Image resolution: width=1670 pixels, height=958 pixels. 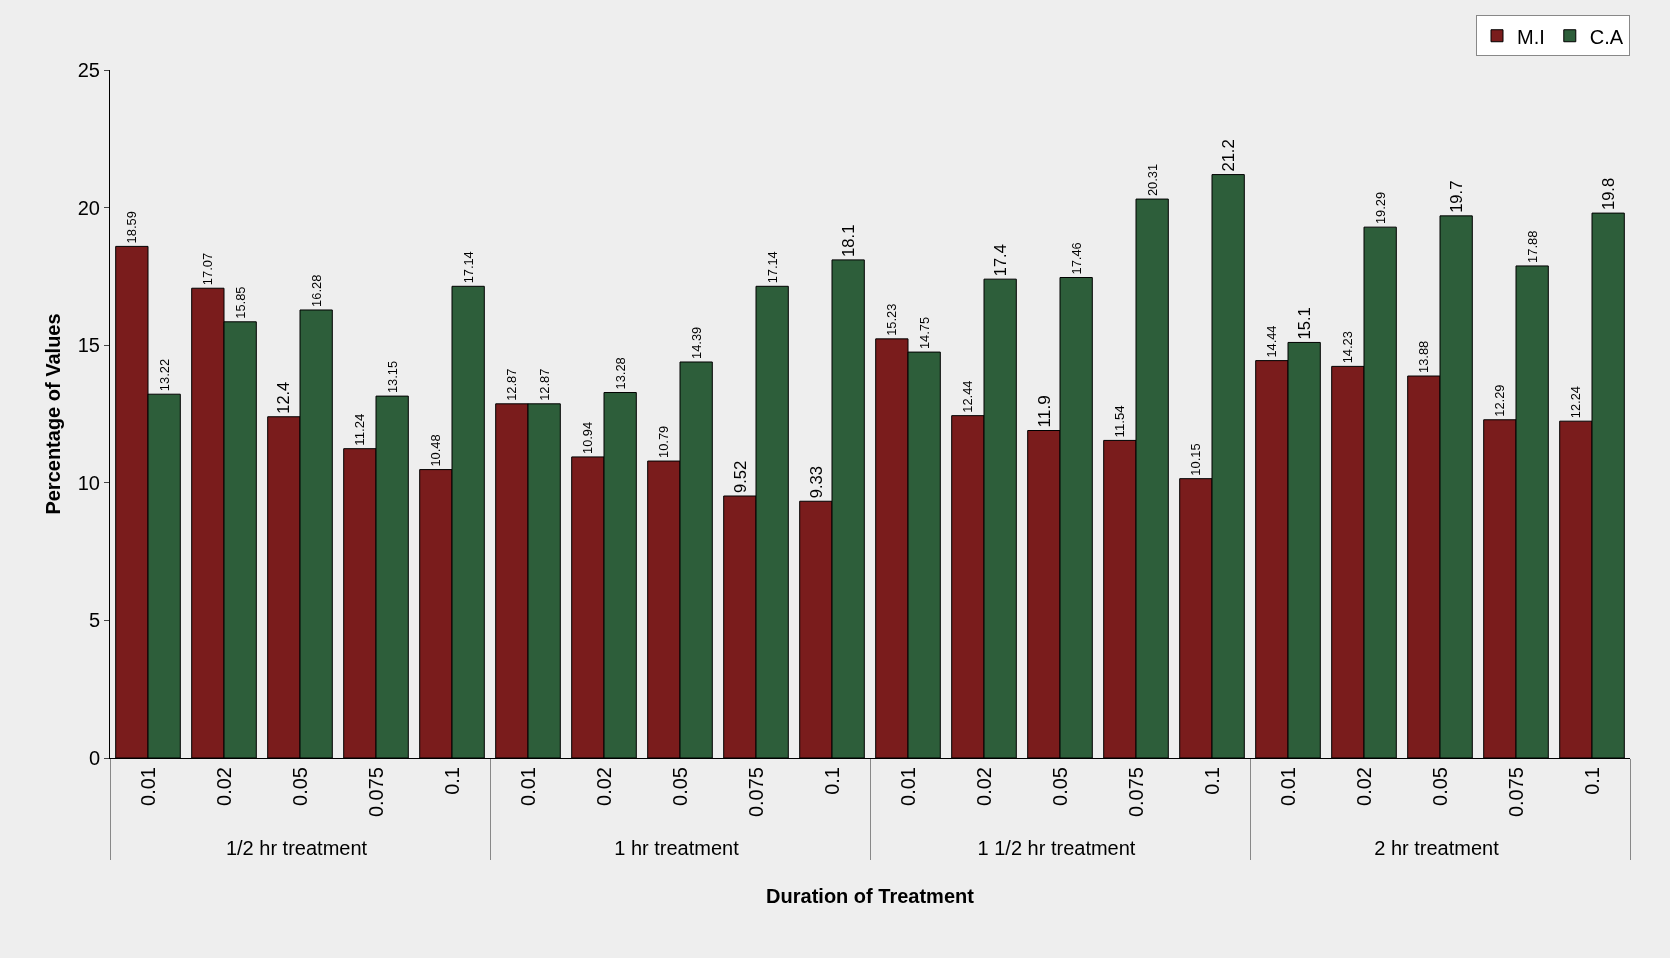 I want to click on y-tick-label: 5, so click(x=94, y=620).